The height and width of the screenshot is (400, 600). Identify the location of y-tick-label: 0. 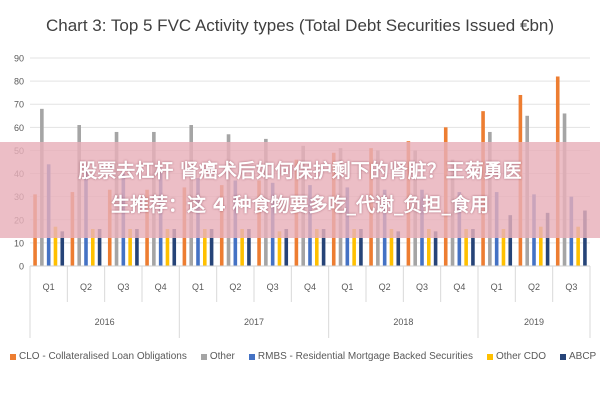
(21, 267).